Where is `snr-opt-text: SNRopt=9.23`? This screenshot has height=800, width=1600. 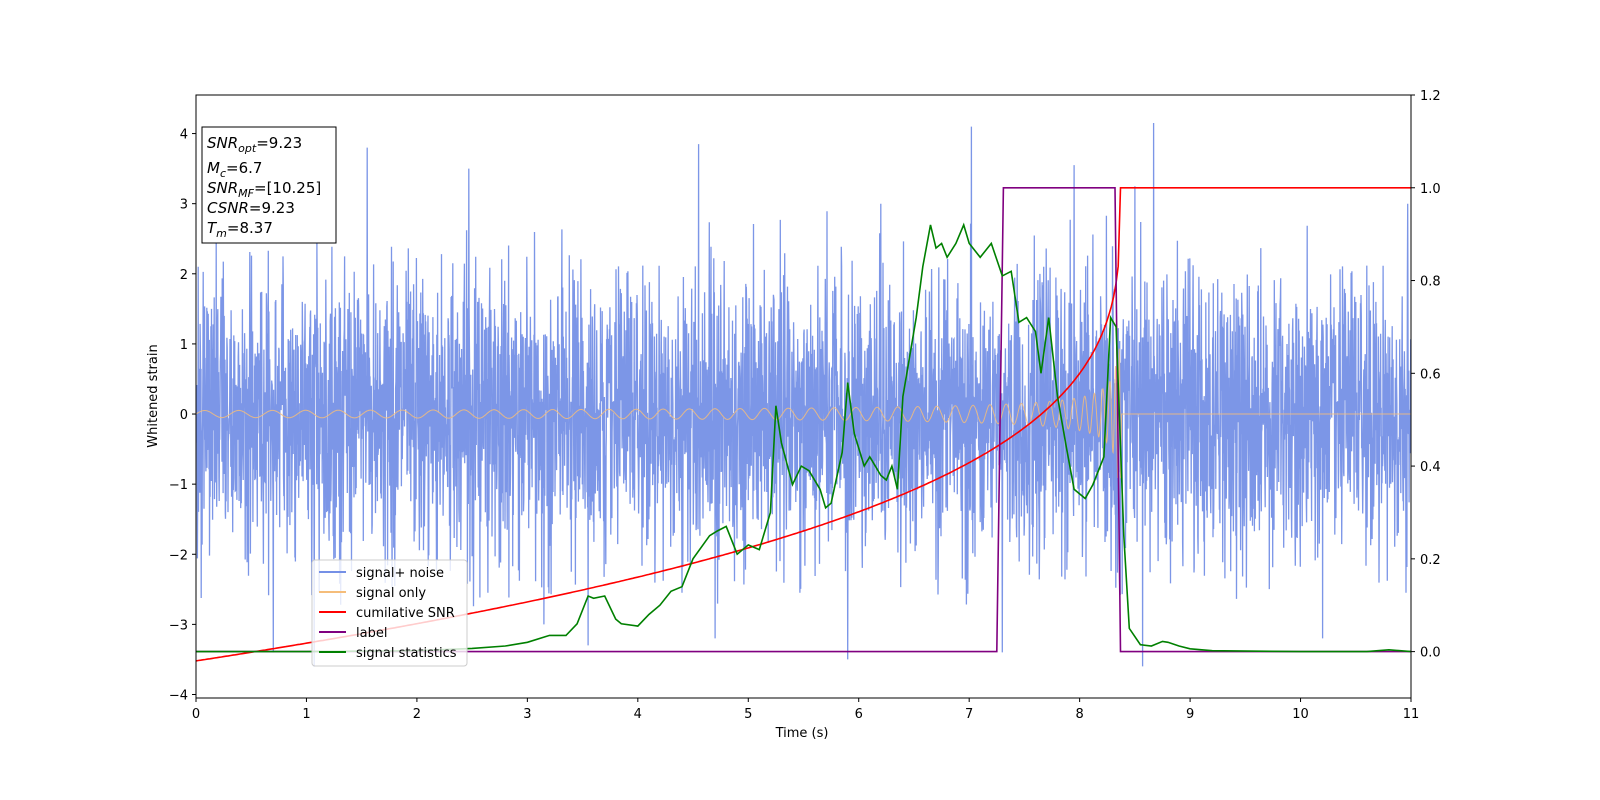 snr-opt-text: SNRopt=9.23 is located at coordinates (254, 144).